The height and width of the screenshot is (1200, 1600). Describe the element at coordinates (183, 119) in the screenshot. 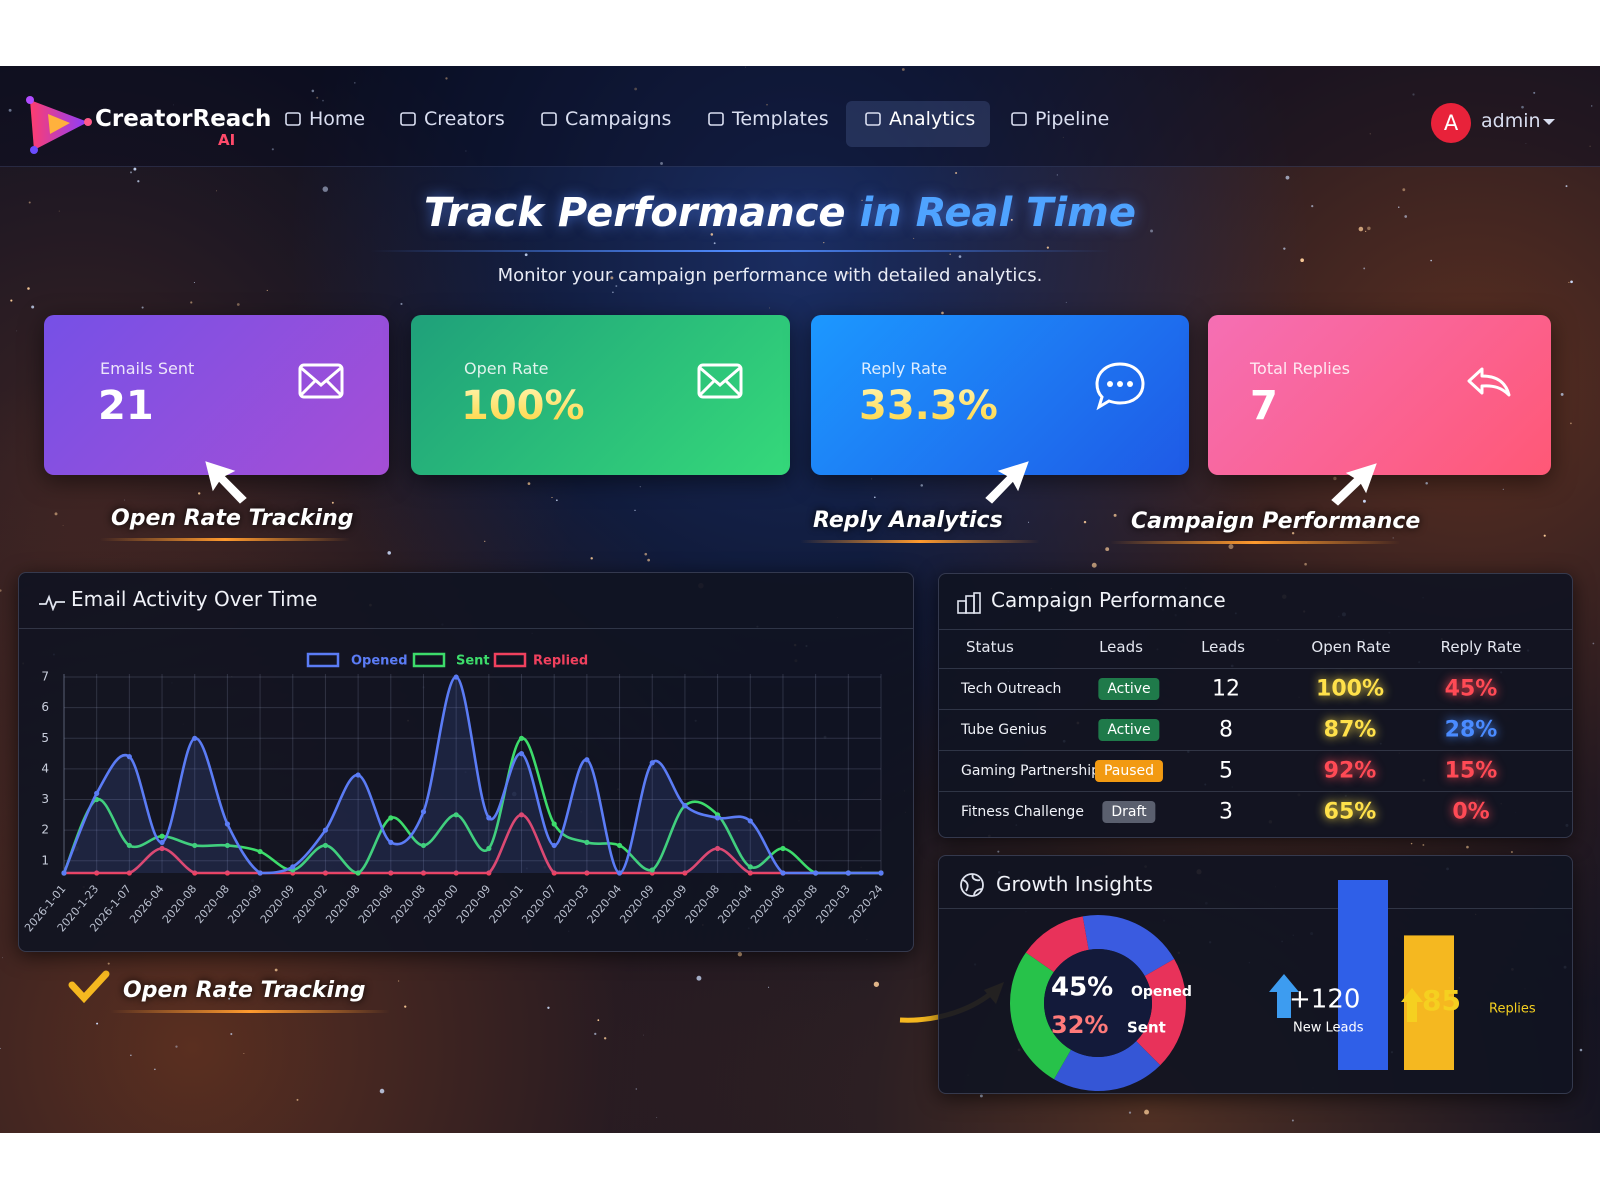

I see `brand: CreatorReach` at that location.